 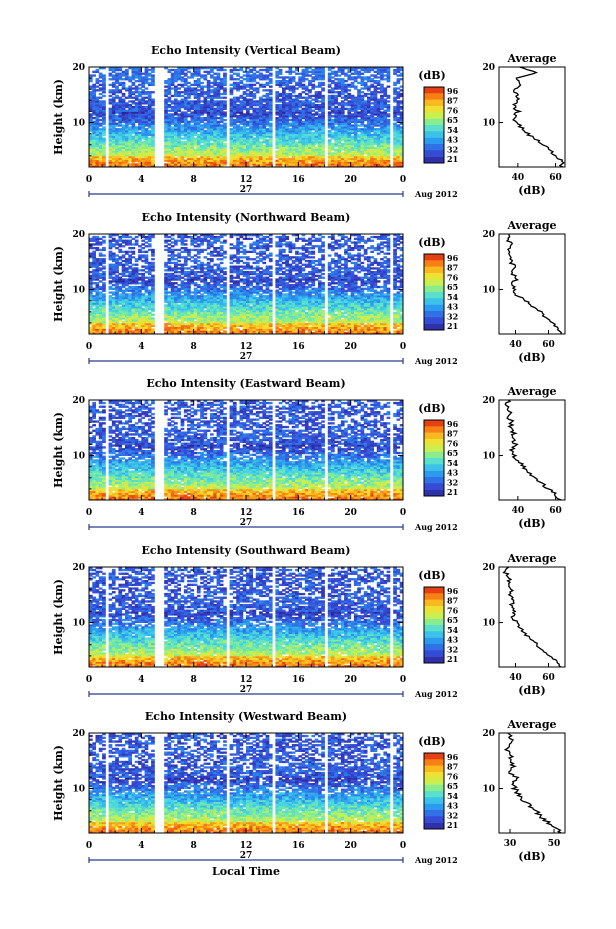 I want to click on avg-x-tick-label: 60, so click(x=548, y=678).